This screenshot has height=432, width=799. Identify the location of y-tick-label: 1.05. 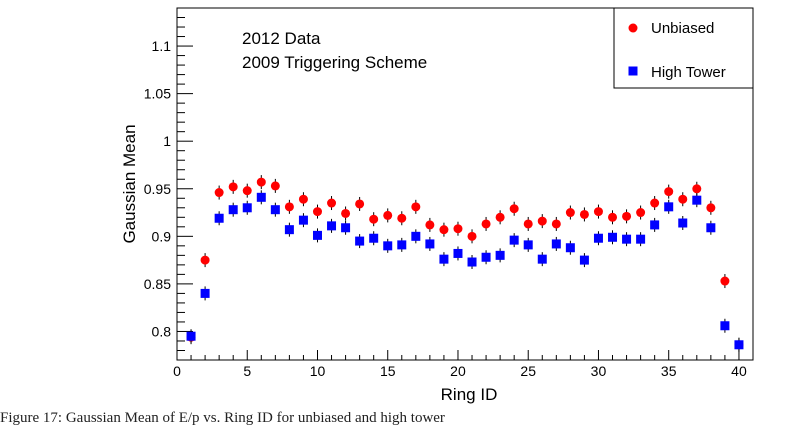
(157, 94).